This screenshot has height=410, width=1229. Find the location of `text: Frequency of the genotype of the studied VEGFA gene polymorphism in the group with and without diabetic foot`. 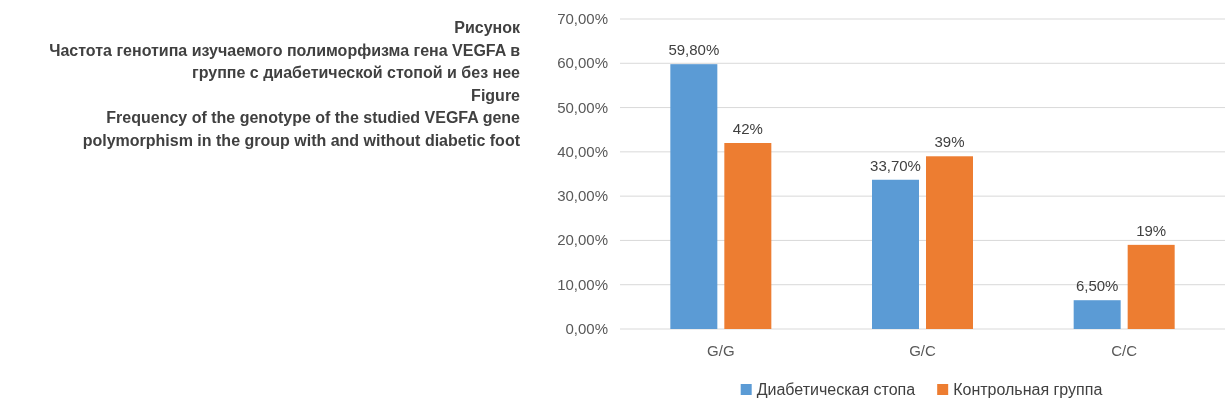

text: Frequency of the genotype of the studied VEGFA gene polymorphism in the group with and without diabetic foot is located at coordinates (301, 129).